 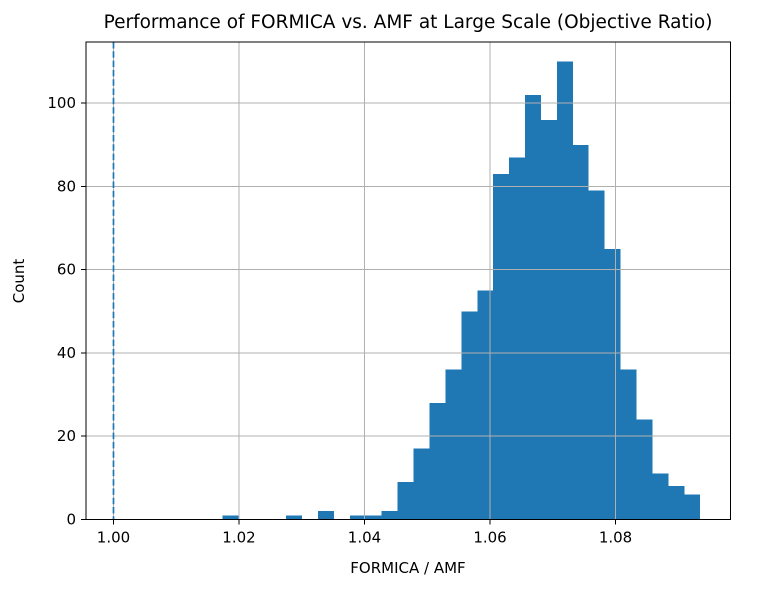 I want to click on x-tick-label: 1.08, so click(x=615, y=538).